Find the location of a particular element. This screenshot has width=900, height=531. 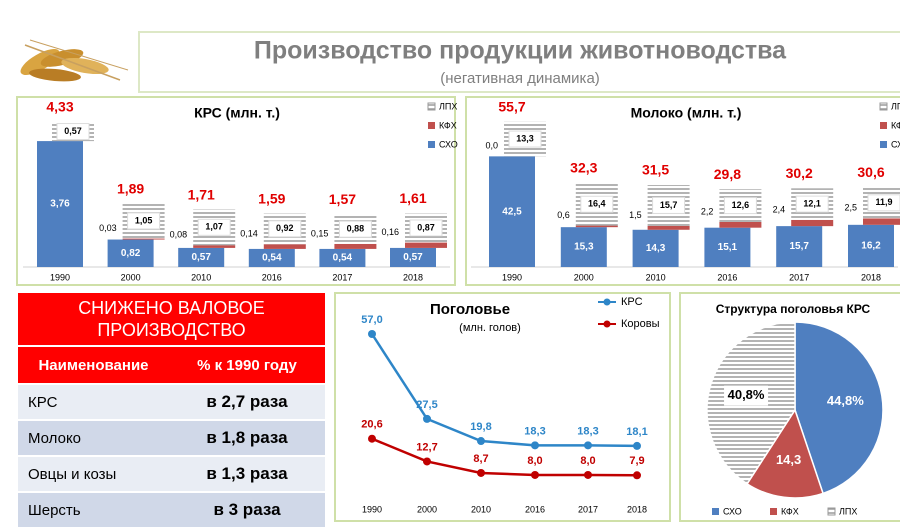

value-label: 0,92 is located at coordinates (285, 228).